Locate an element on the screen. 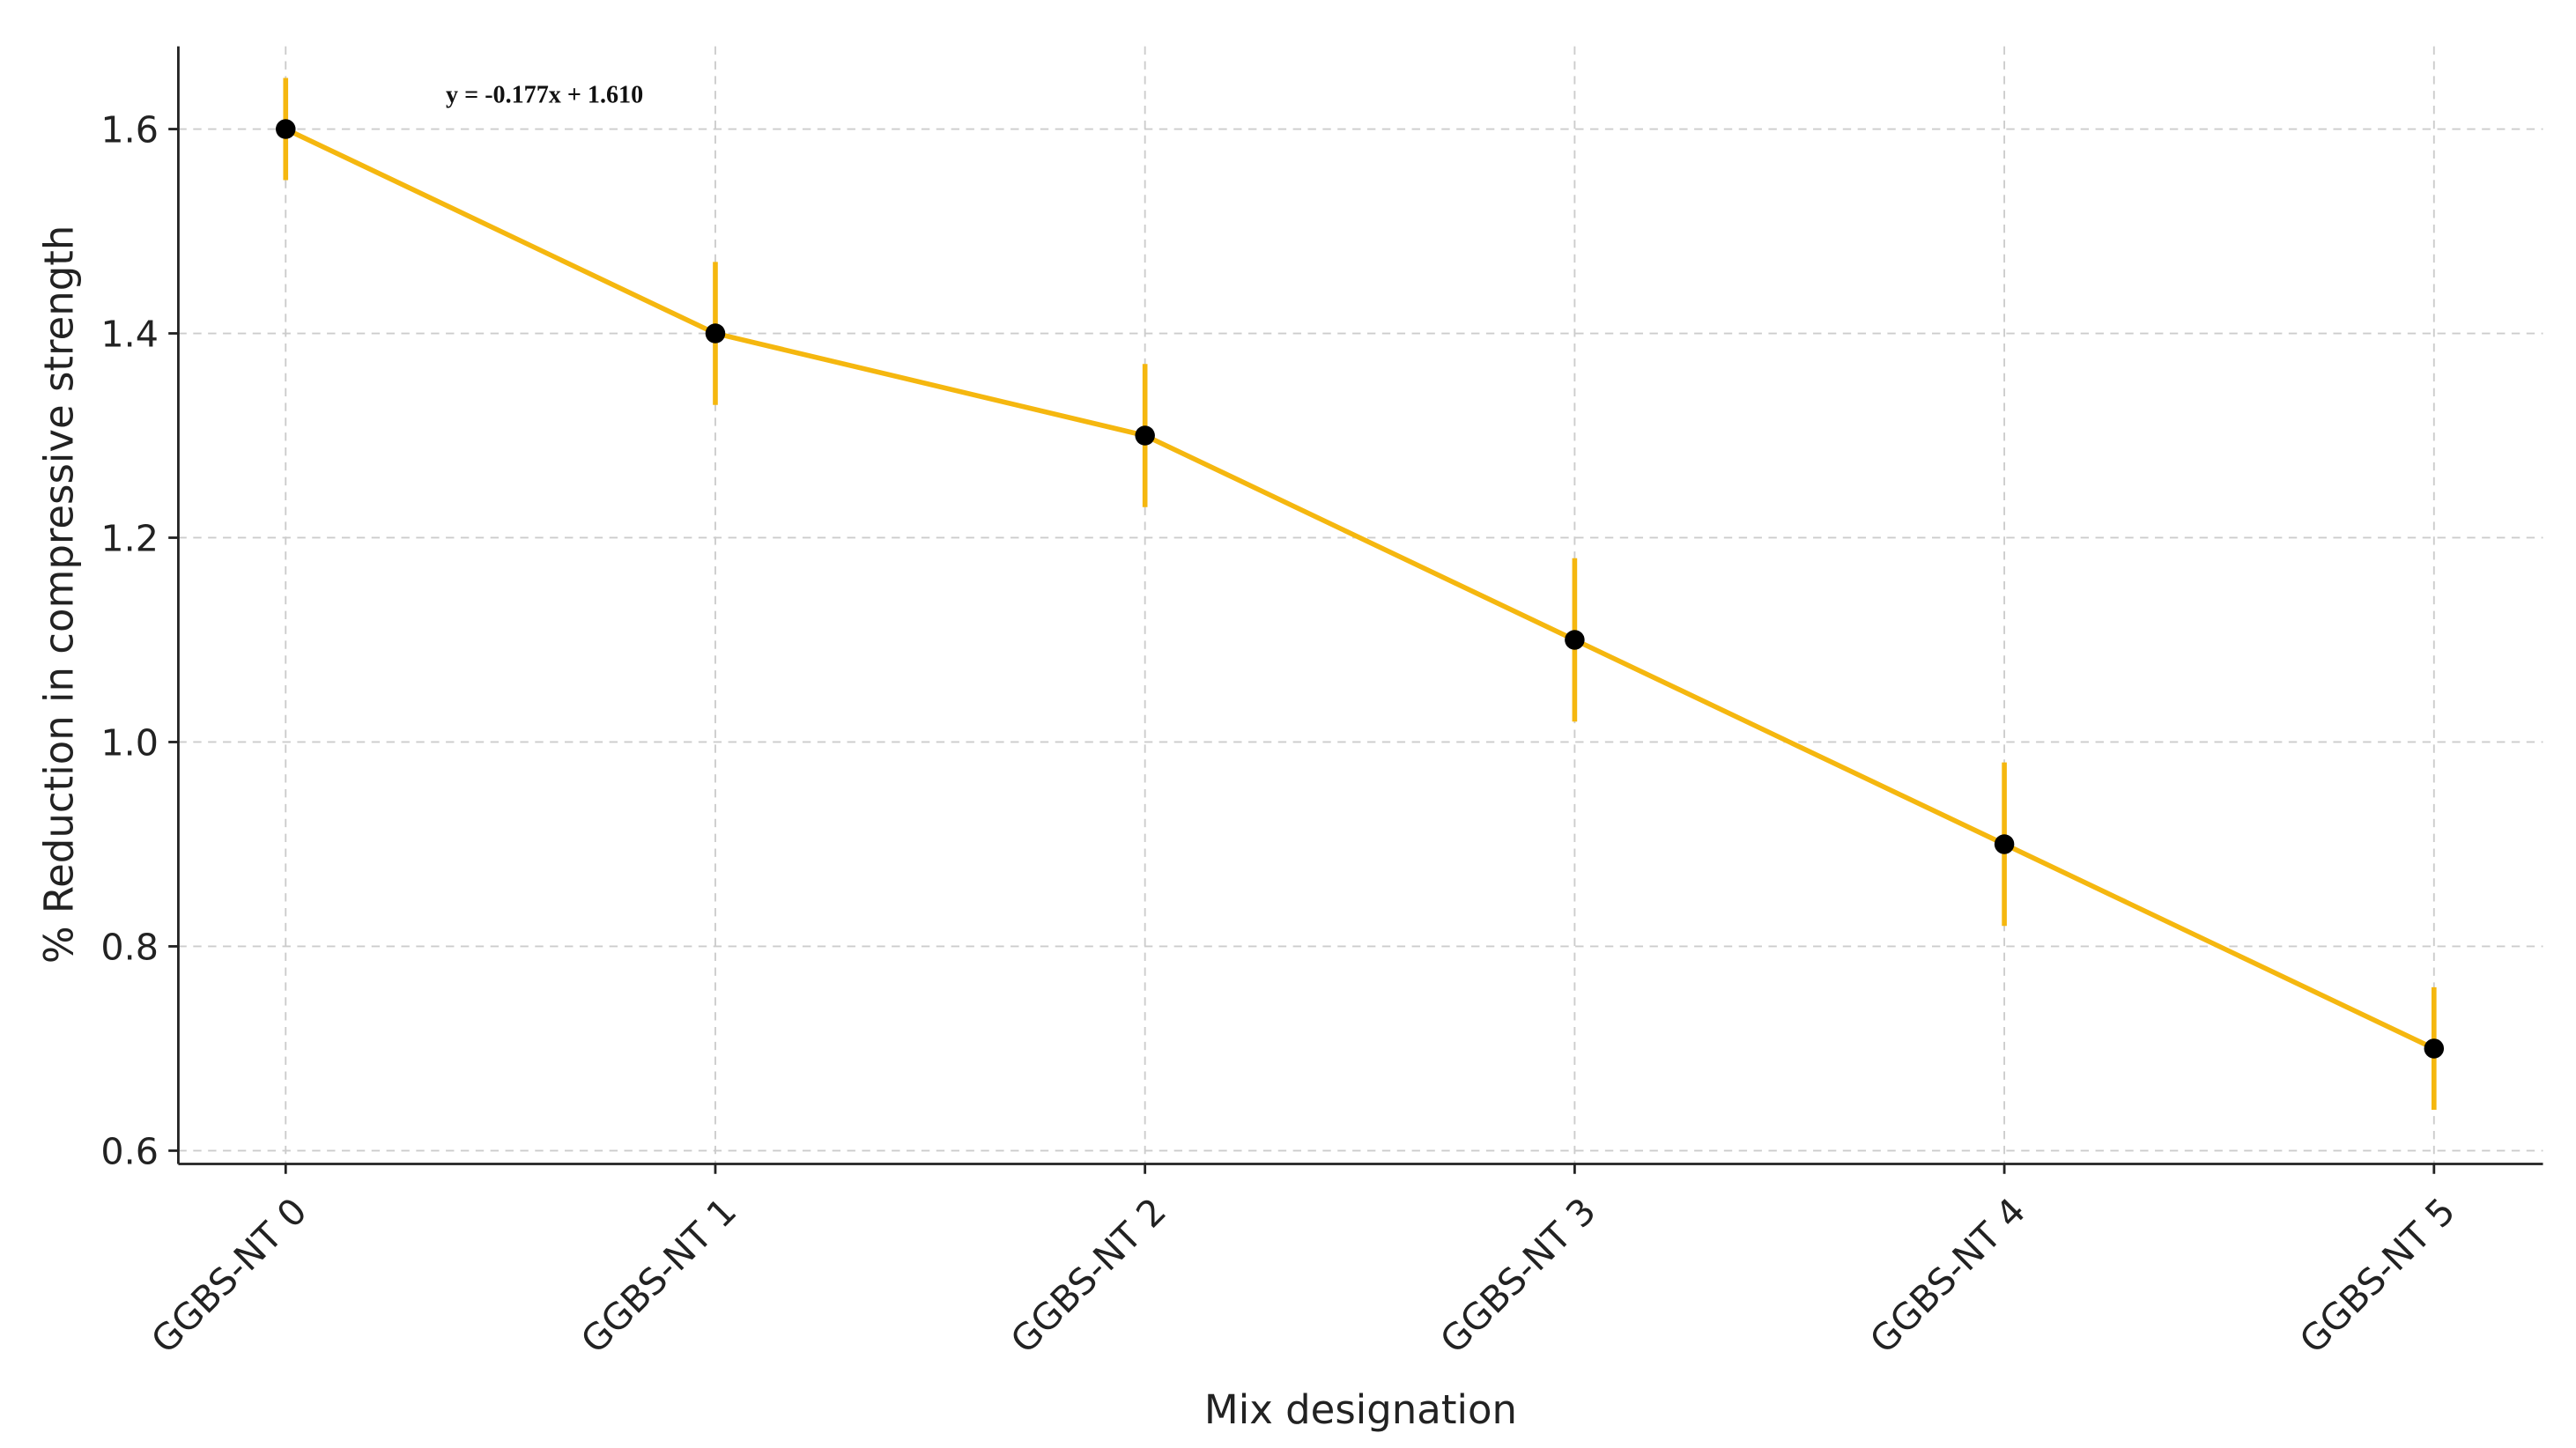 Image resolution: width=2576 pixels, height=1448 pixels. x-tick-label: GGBS-NT 1 is located at coordinates (658, 1276).